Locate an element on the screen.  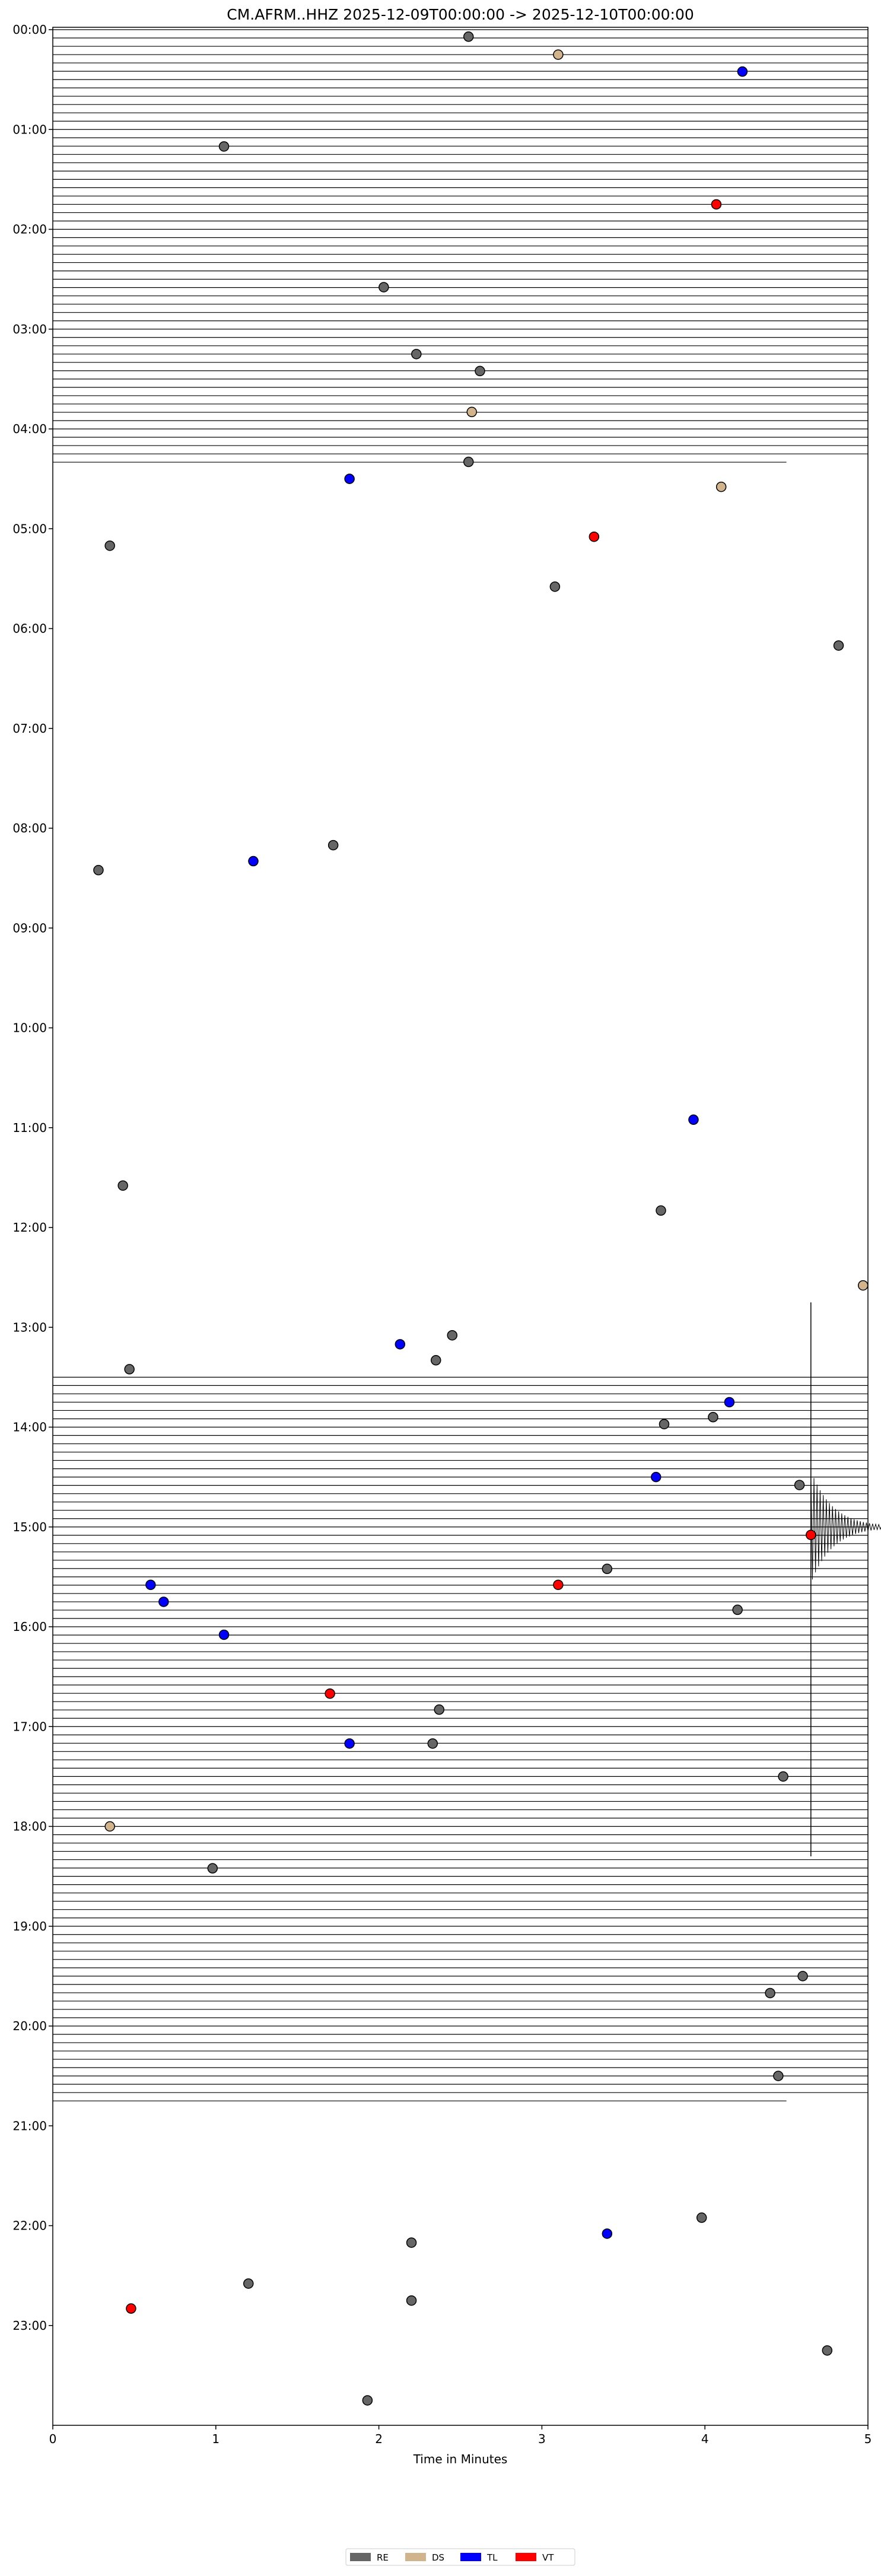
y-tick-label: 05:00 is located at coordinates (29, 528).